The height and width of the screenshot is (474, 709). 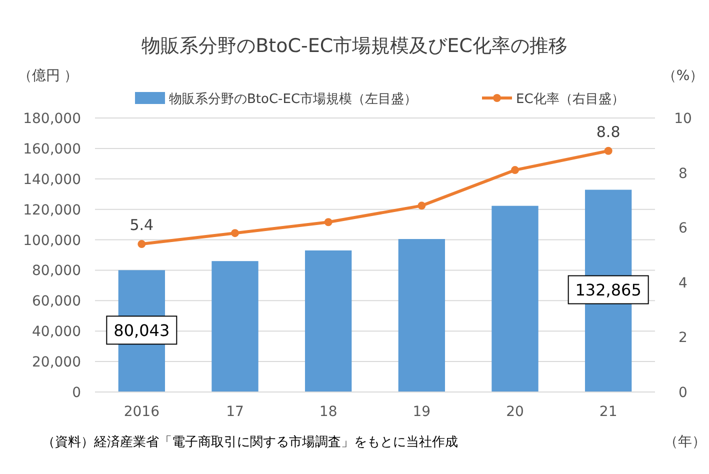 What do you see at coordinates (56, 271) in the screenshot?
I see `y-tick-label: 80,000` at bounding box center [56, 271].